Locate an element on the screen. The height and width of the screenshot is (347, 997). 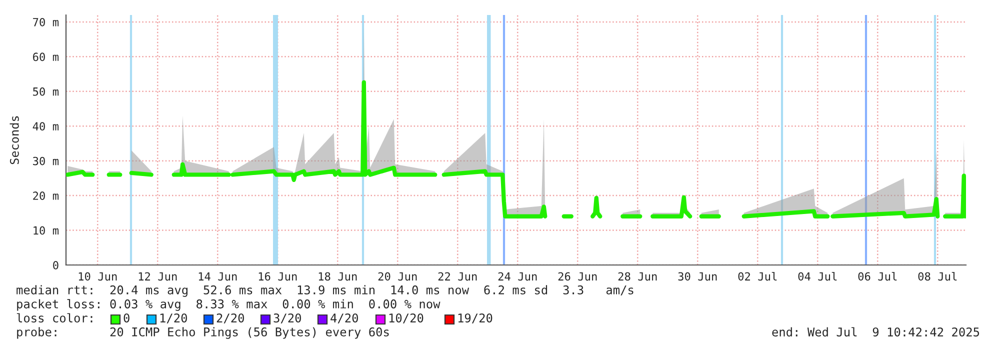
x-tick-label: 30 Jun is located at coordinates (697, 276).